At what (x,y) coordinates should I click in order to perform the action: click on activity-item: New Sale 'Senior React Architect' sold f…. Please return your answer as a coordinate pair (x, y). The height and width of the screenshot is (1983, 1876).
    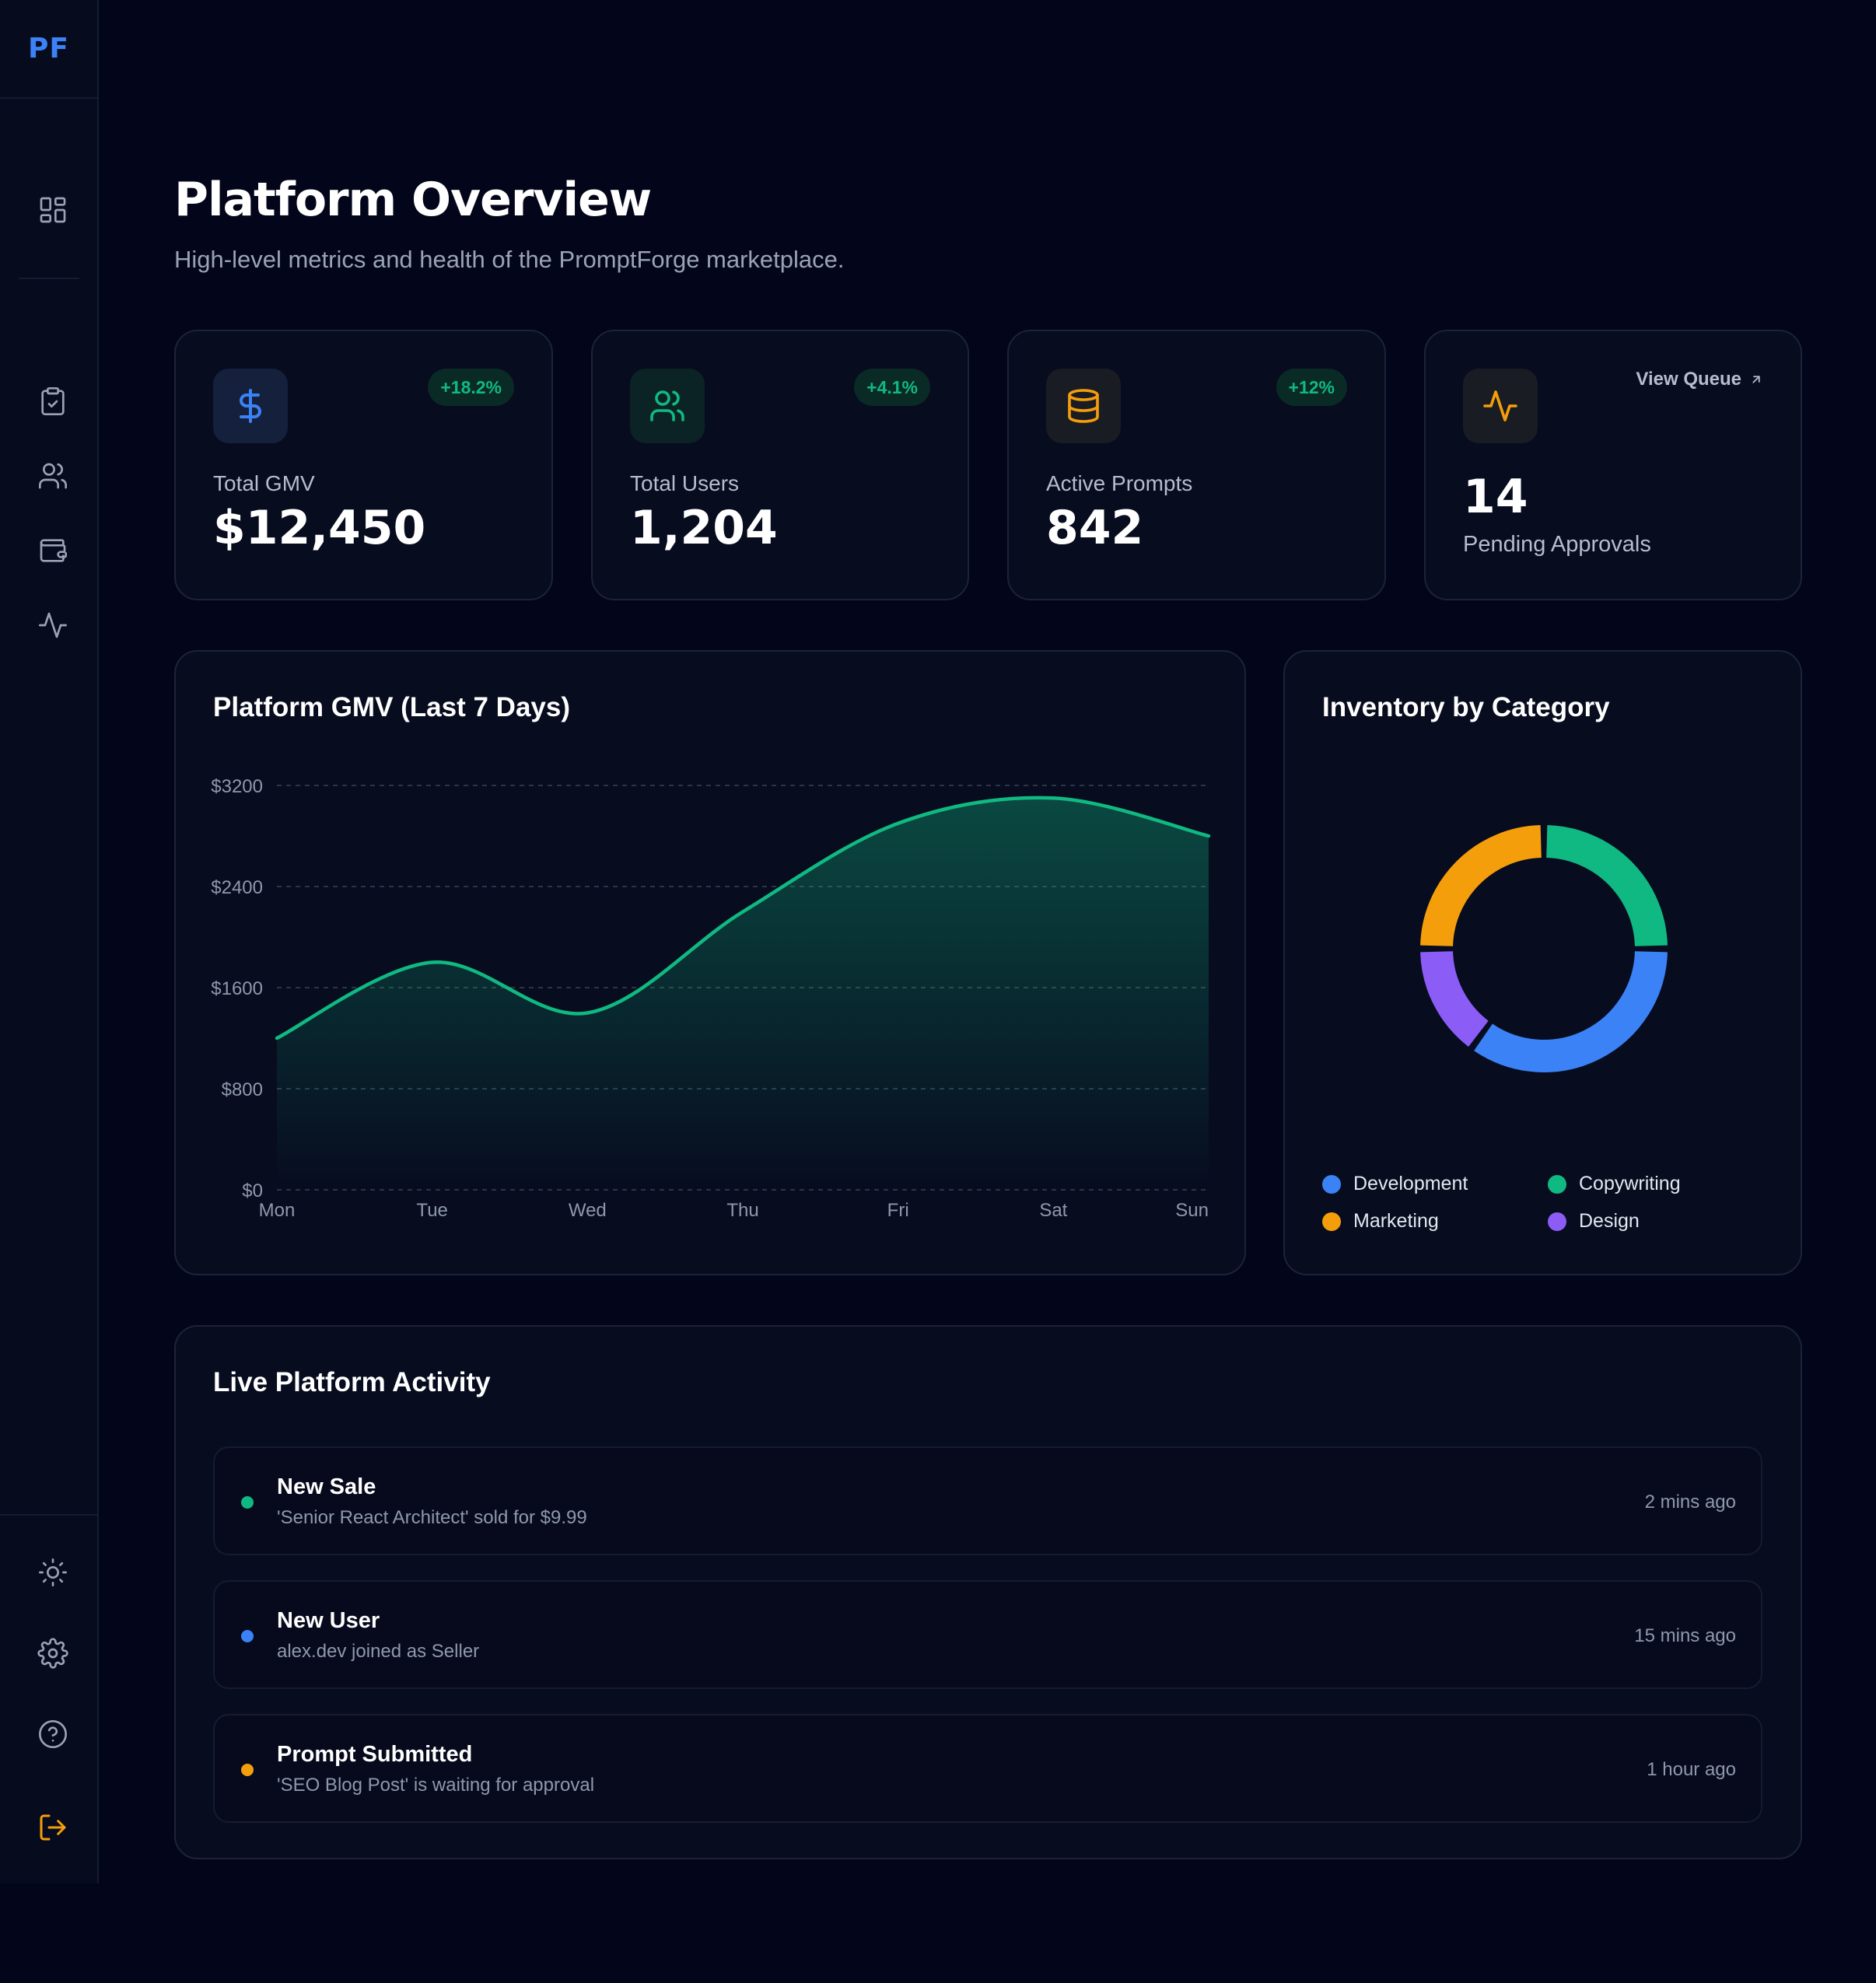
    Looking at the image, I should click on (988, 1500).